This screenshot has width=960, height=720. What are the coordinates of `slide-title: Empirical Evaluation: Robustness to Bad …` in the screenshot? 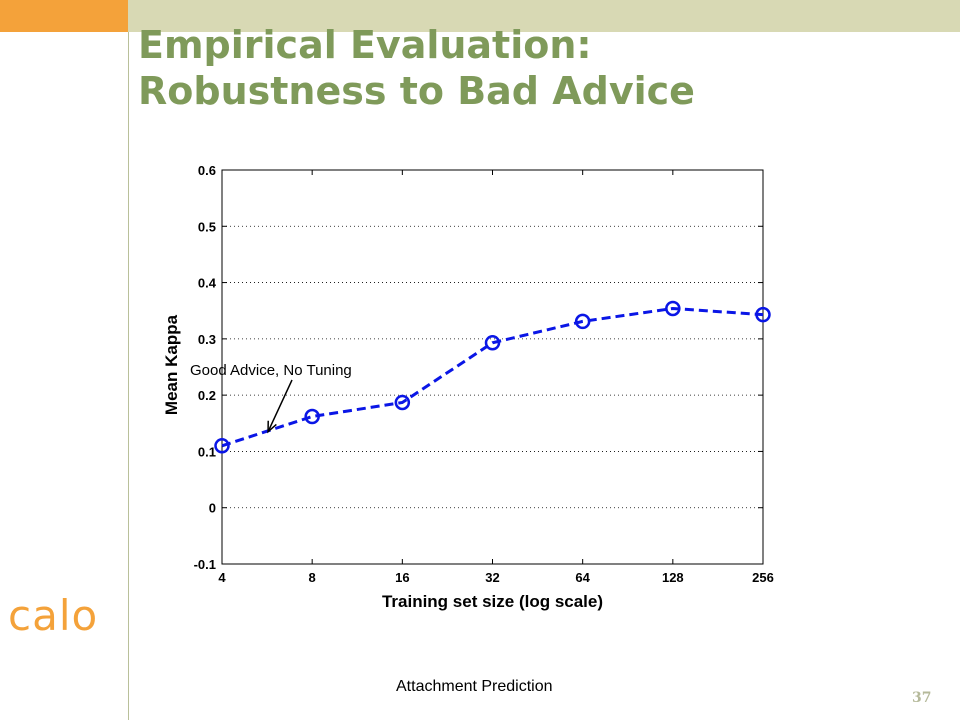 It's located at (416, 68).